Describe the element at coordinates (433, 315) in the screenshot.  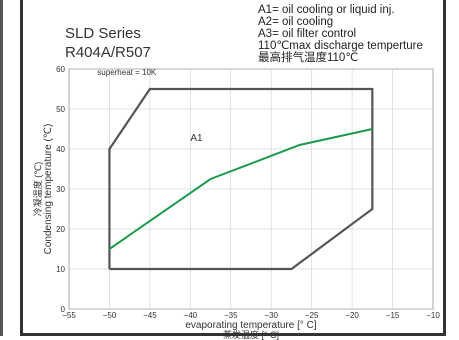
I see `x-tick-label: −10` at that location.